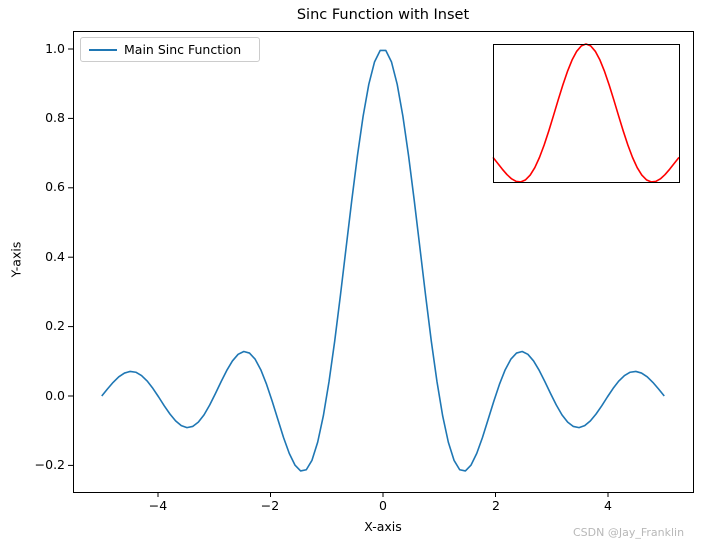 This screenshot has height=545, width=703. What do you see at coordinates (55, 48) in the screenshot?
I see `y-tick-label: 1.0` at bounding box center [55, 48].